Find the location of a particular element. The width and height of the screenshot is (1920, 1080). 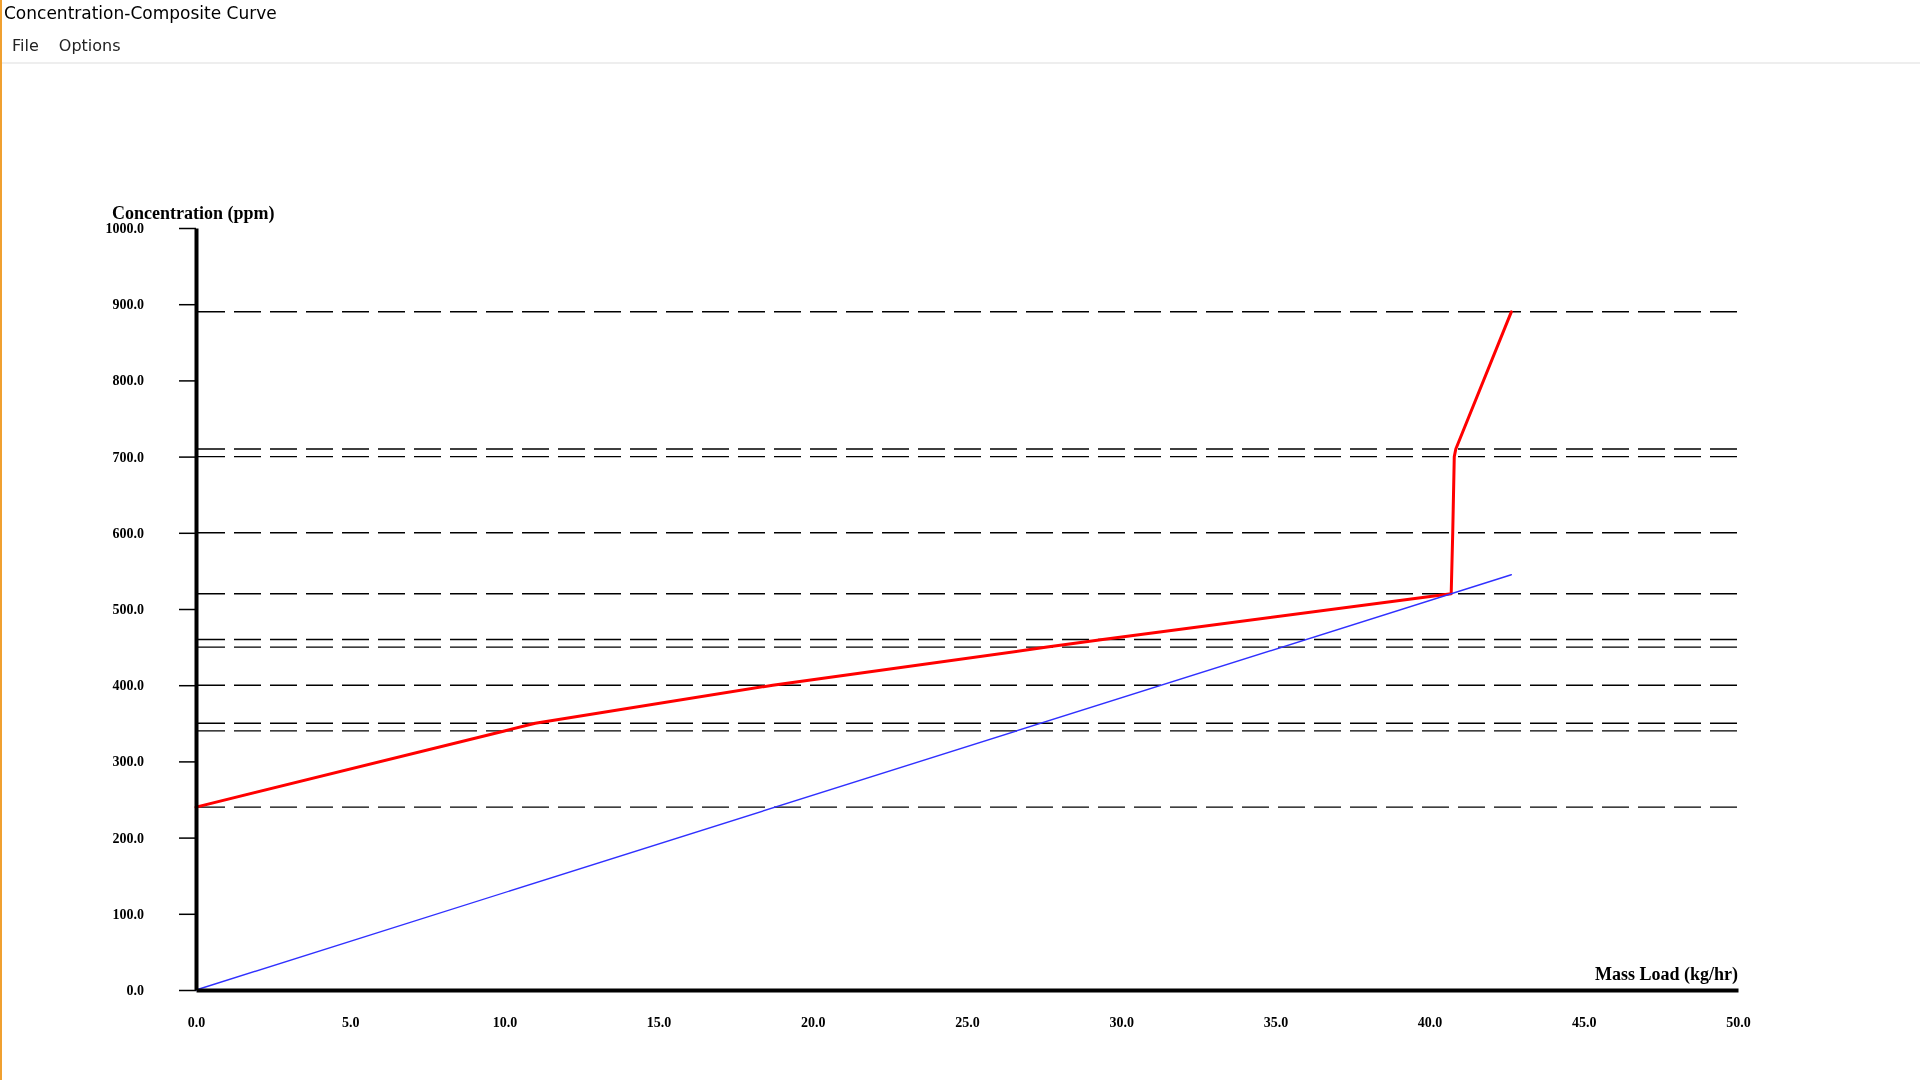

y-tick-label: 100.0 is located at coordinates (128, 914).